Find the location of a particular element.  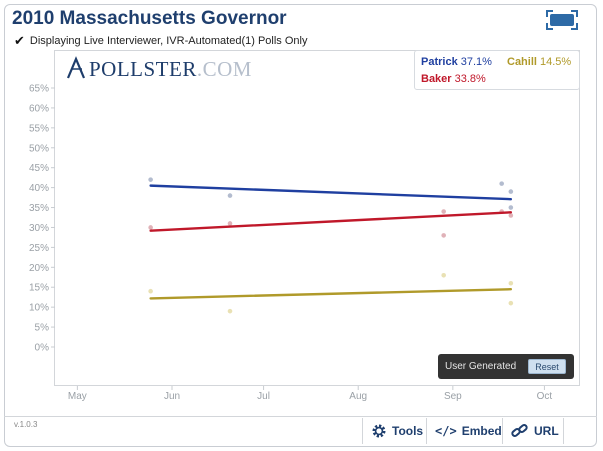

url-label: URL is located at coordinates (546, 431).